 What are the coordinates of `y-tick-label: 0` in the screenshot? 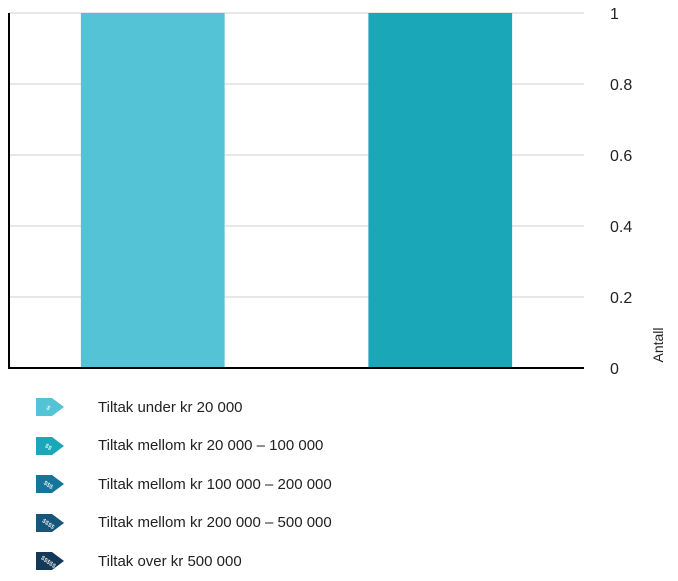 It's located at (614, 369).